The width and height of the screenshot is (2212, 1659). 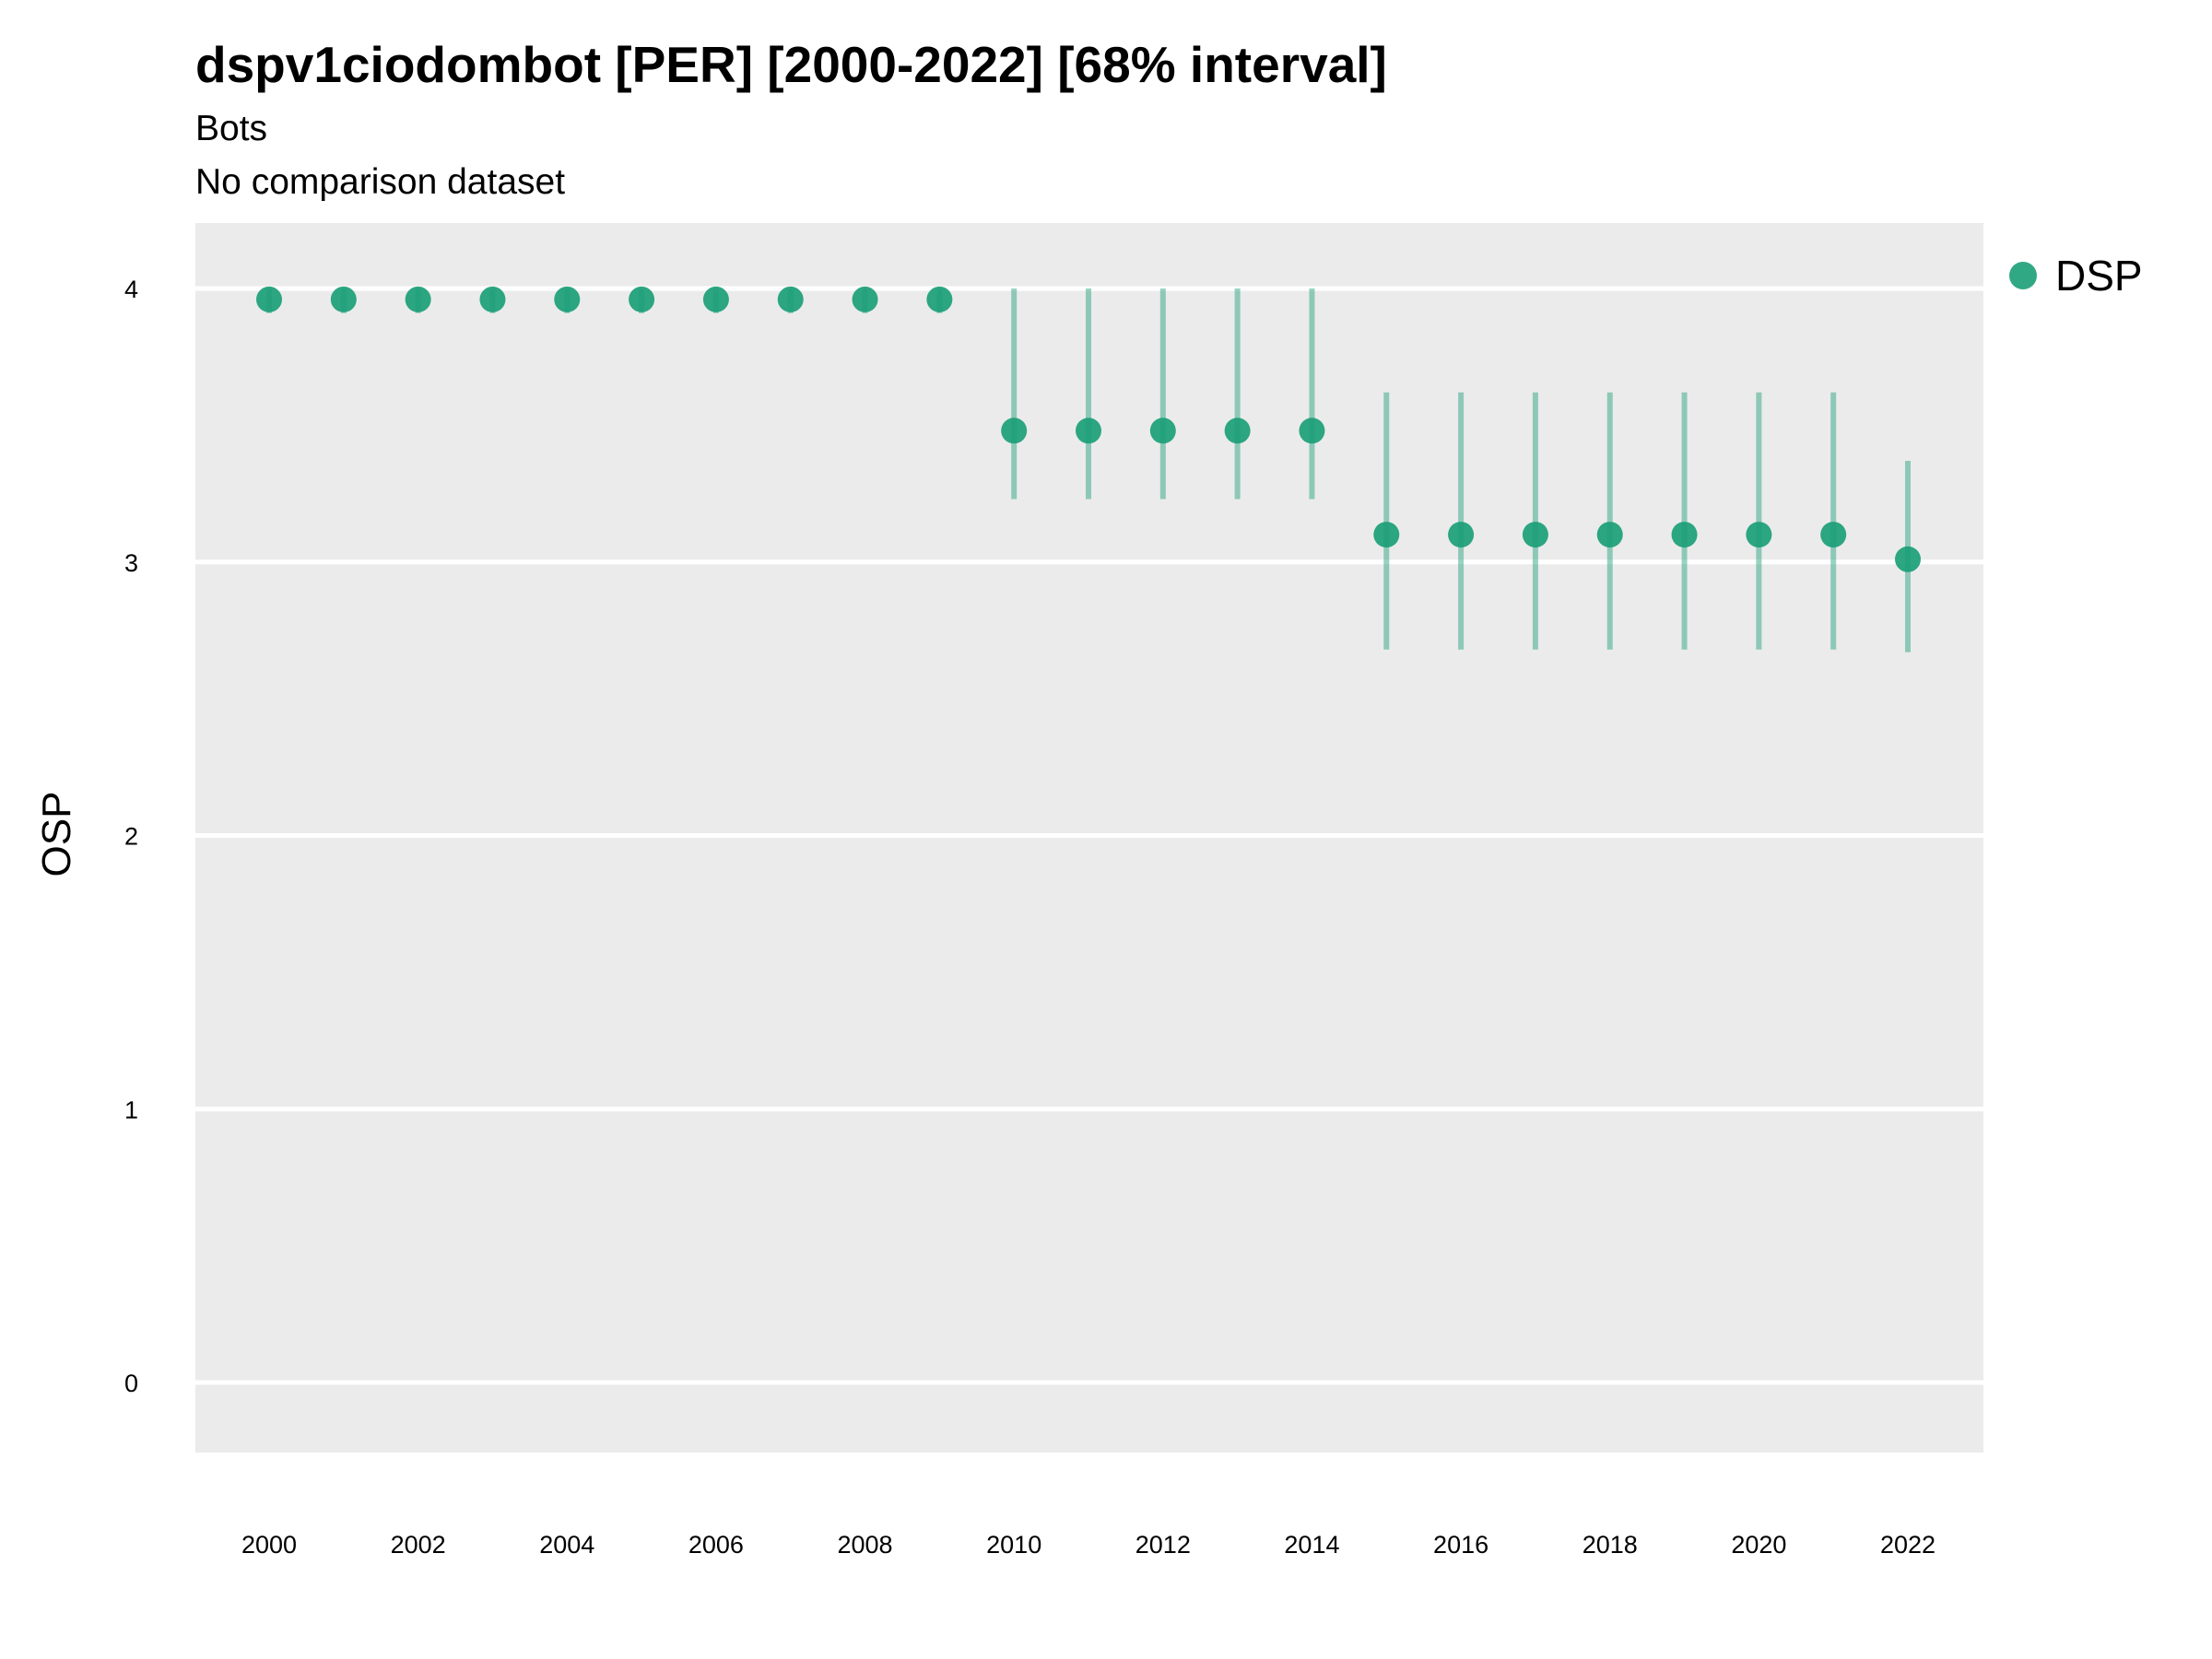 What do you see at coordinates (231, 128) in the screenshot?
I see `chart-subtitle-dataset: Bots` at bounding box center [231, 128].